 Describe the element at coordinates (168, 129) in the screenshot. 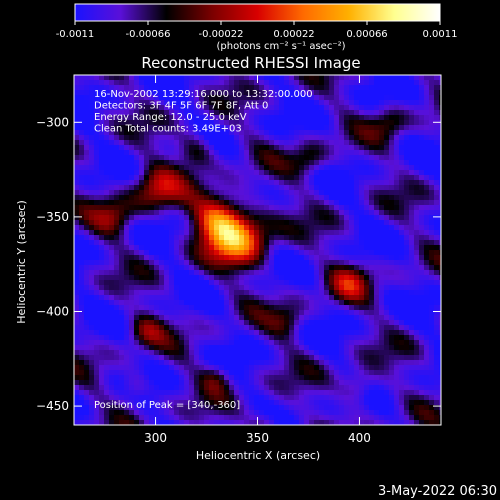

I see `annotation-line: Clean Total counts: 3.49E+03` at that location.